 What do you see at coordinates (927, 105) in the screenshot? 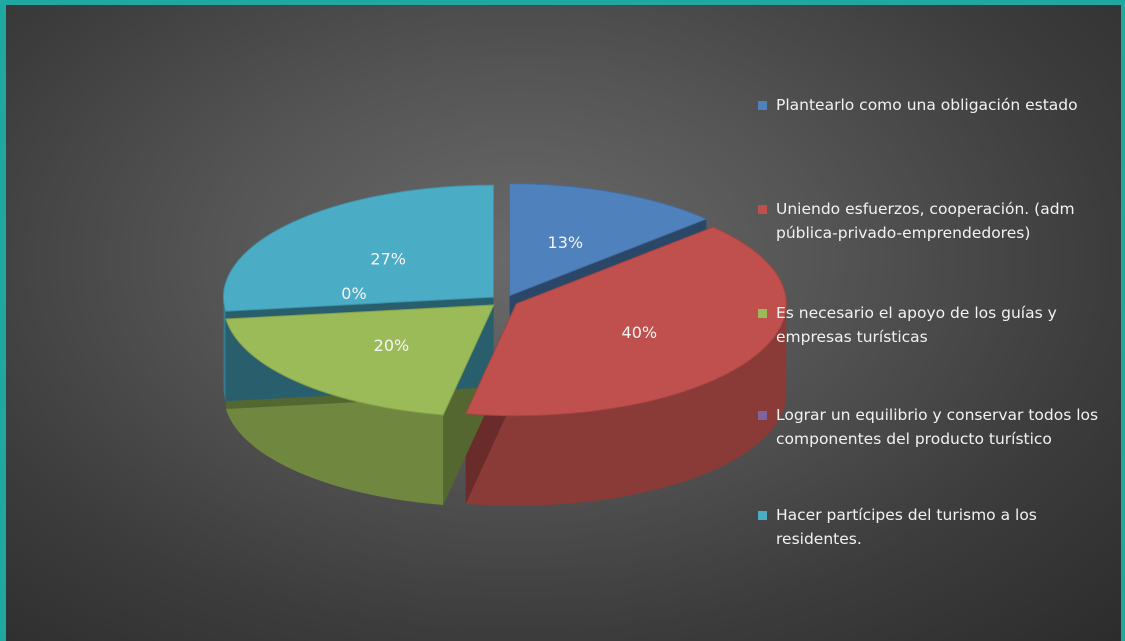
I see `legend-label-1: Plantearlo como una obligación estado` at bounding box center [927, 105].